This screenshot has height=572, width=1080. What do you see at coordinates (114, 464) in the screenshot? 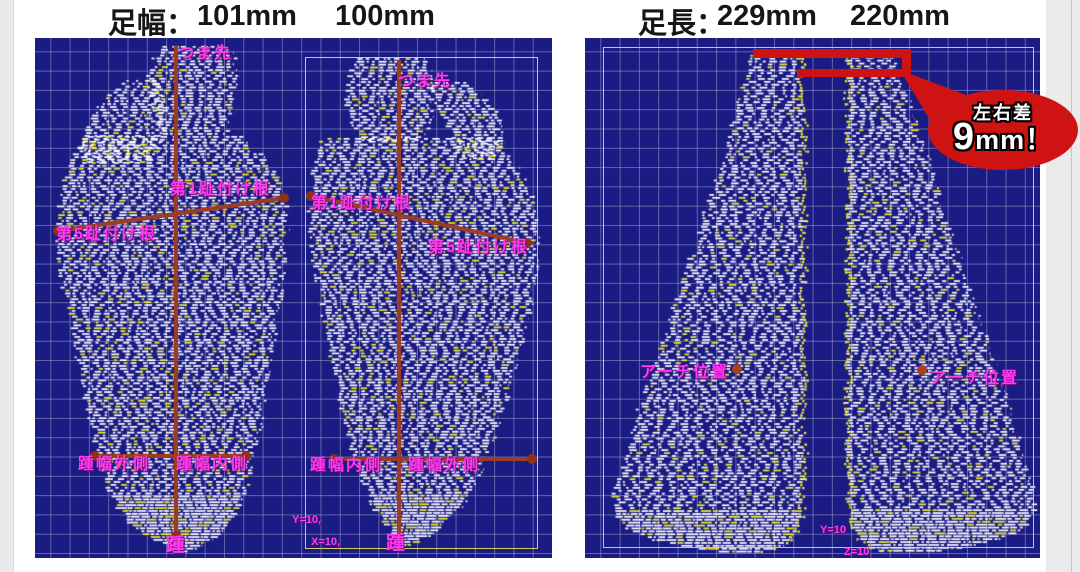
I see `label-foot1-heel-width-outer: 踵幅外側` at bounding box center [114, 464].